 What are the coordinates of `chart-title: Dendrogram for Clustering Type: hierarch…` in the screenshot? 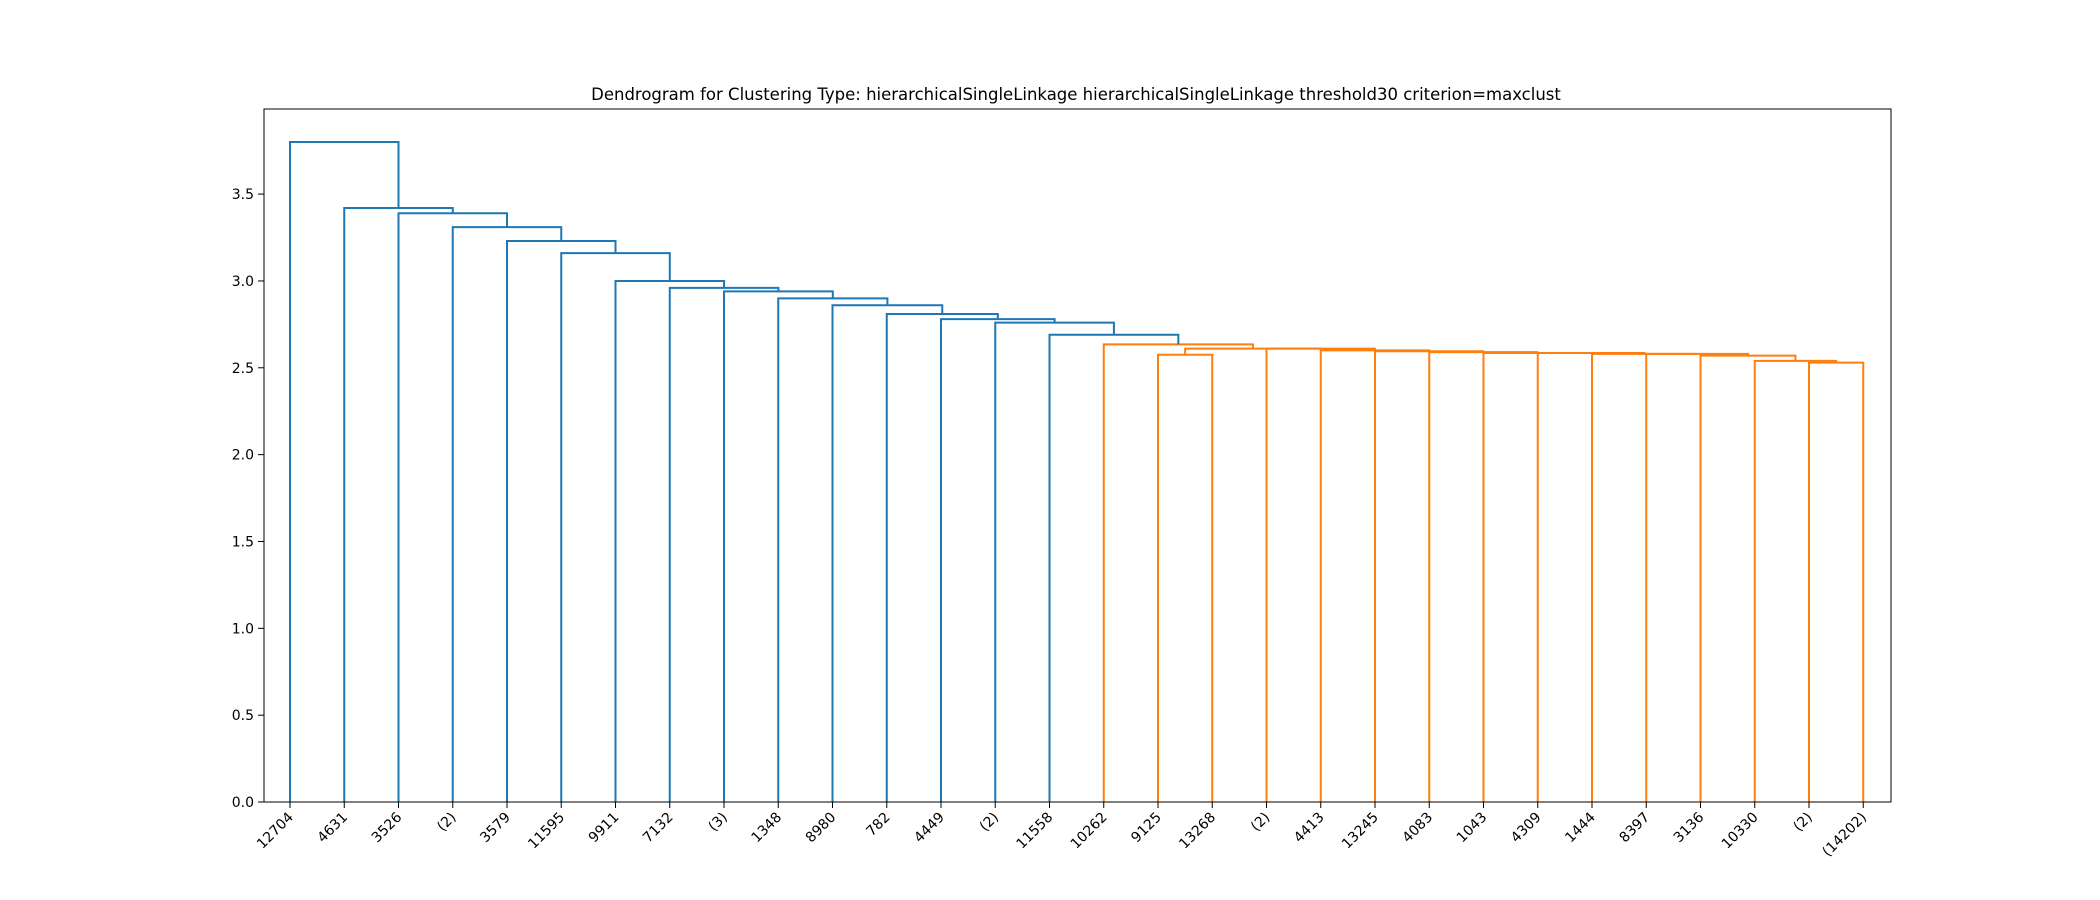 It's located at (1076, 94).